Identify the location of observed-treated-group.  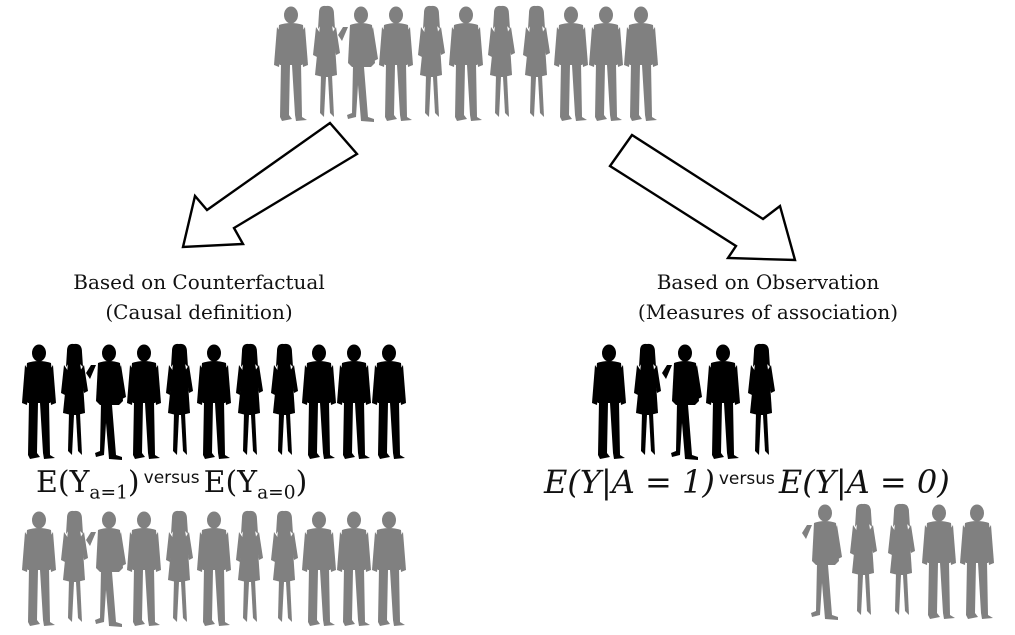
(683, 401).